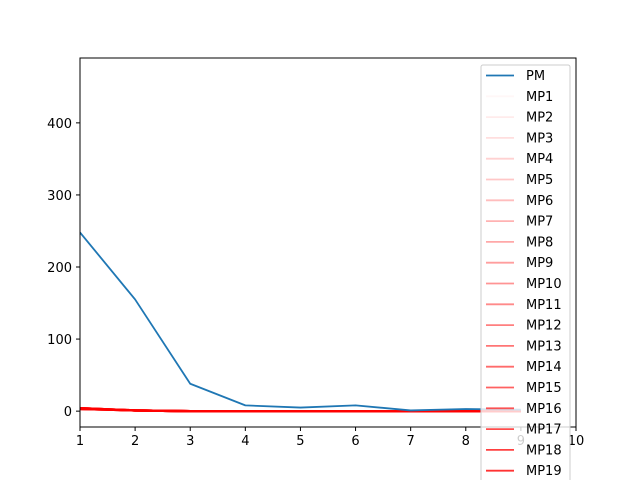  Describe the element at coordinates (576, 441) in the screenshot. I see `x-tick-label: 10` at that location.